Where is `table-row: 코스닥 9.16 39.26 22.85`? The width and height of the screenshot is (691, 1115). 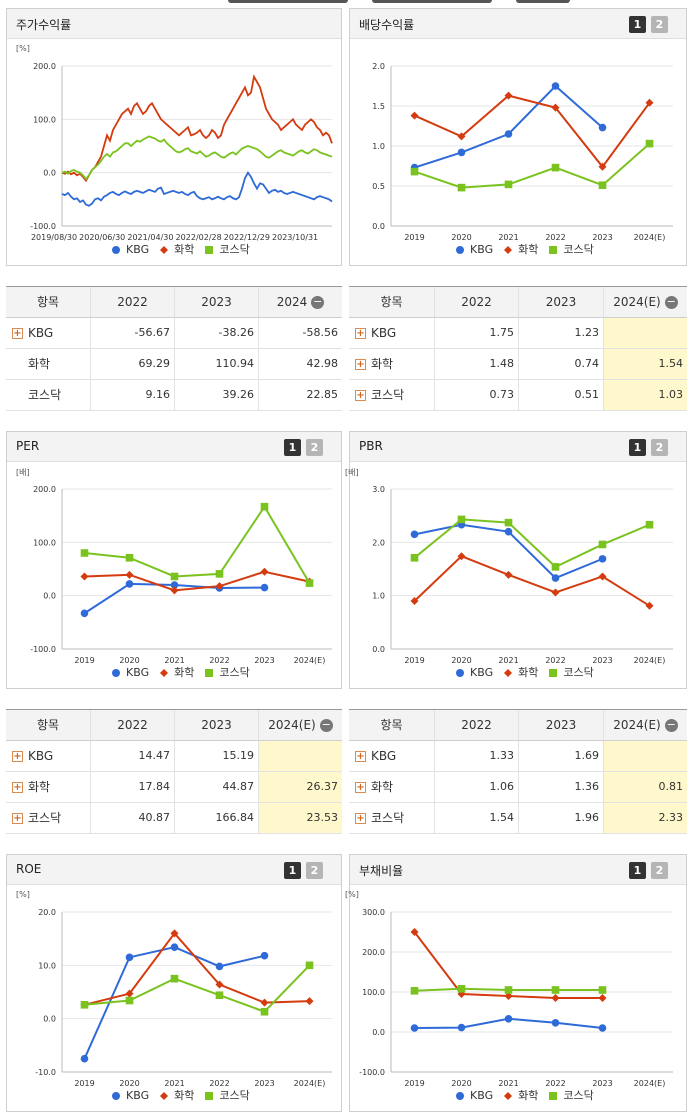 table-row: 코스닥 9.16 39.26 22.85 is located at coordinates (174, 395).